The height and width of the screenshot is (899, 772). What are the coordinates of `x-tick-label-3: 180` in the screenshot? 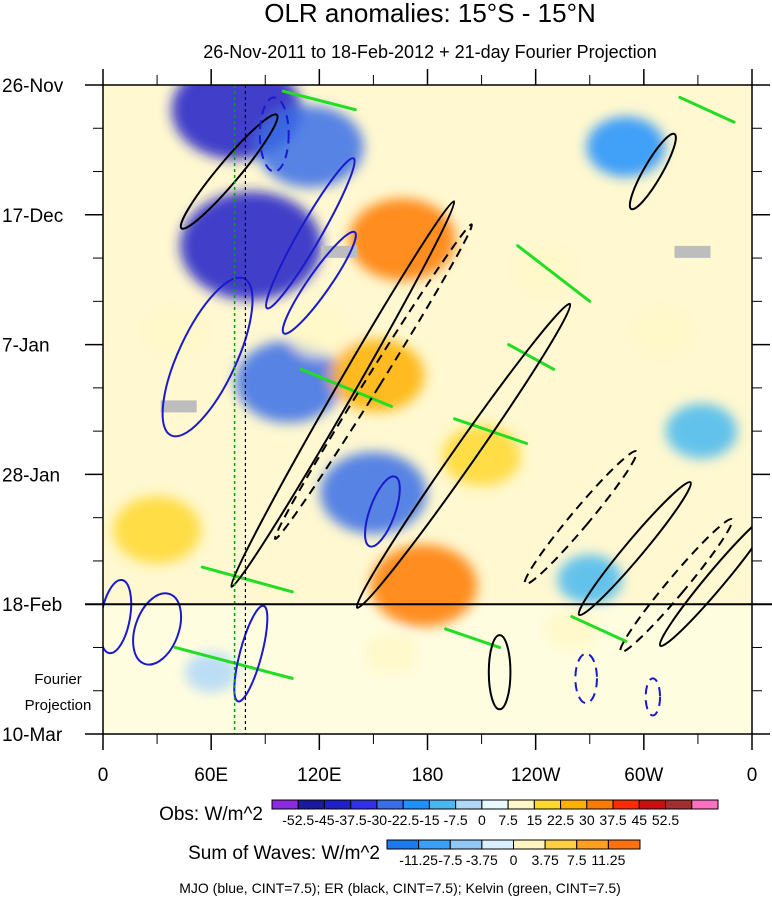 It's located at (428, 775).